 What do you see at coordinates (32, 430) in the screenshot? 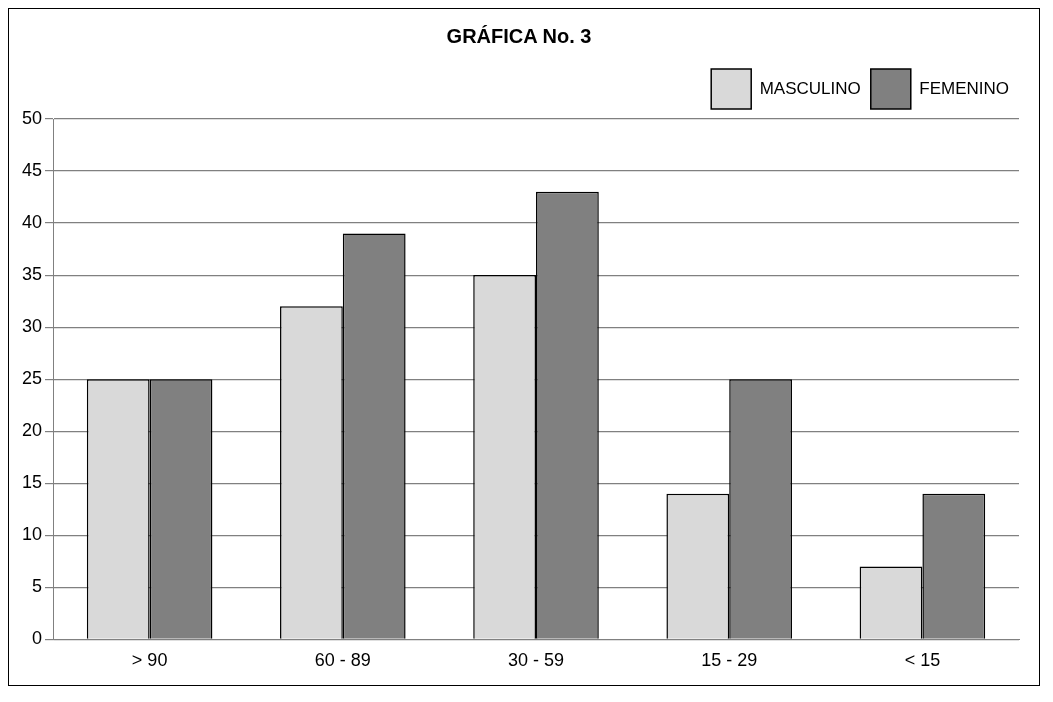
I see `y-tick-label: 20` at bounding box center [32, 430].